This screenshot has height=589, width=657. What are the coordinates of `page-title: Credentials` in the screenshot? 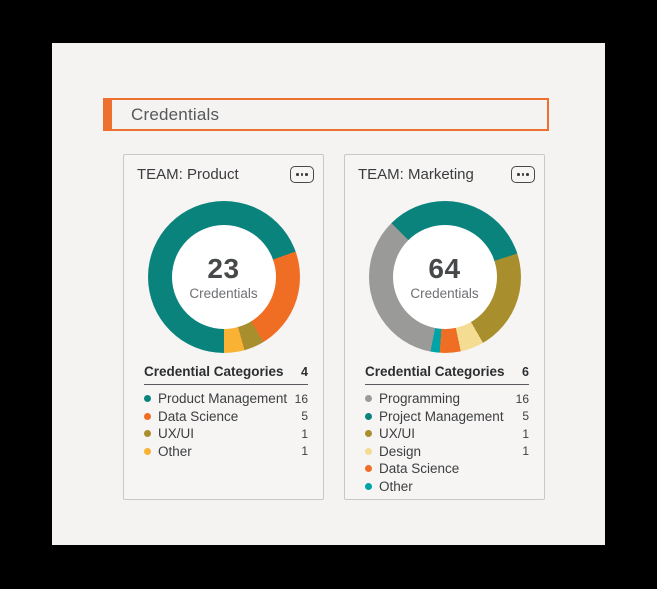 It's located at (175, 114).